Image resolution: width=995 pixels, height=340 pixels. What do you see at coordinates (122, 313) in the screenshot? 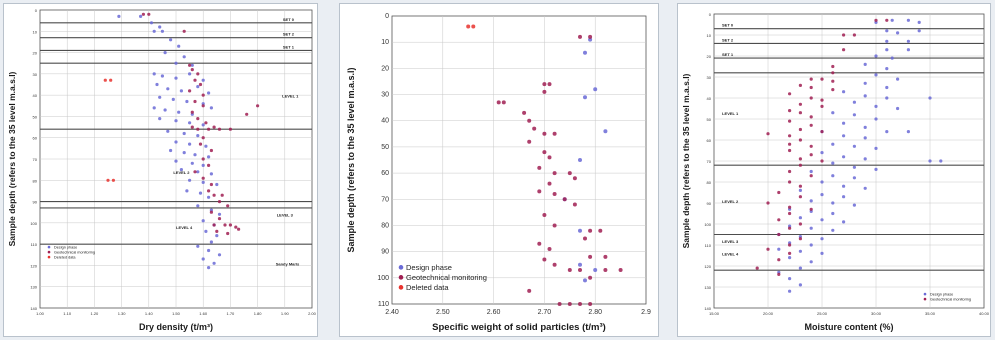
I see `x-tick-label: 1.30` at bounding box center [122, 313].